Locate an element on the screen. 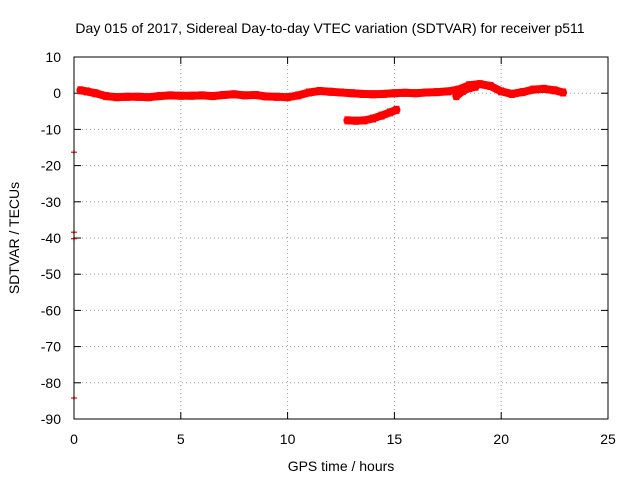  y-tick-label: -80 is located at coordinates (51, 383).